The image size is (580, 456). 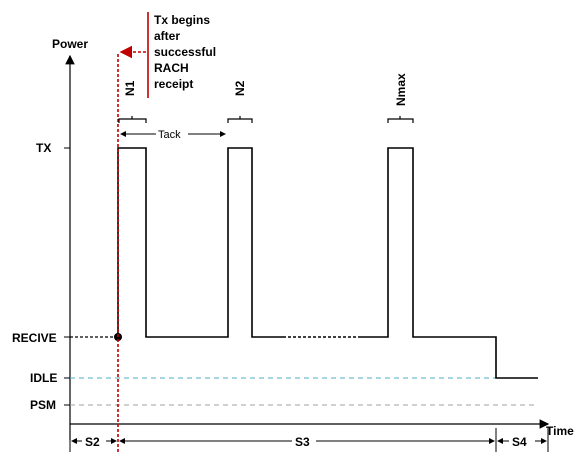 I want to click on pulse-brace-nmax, so click(x=400, y=119).